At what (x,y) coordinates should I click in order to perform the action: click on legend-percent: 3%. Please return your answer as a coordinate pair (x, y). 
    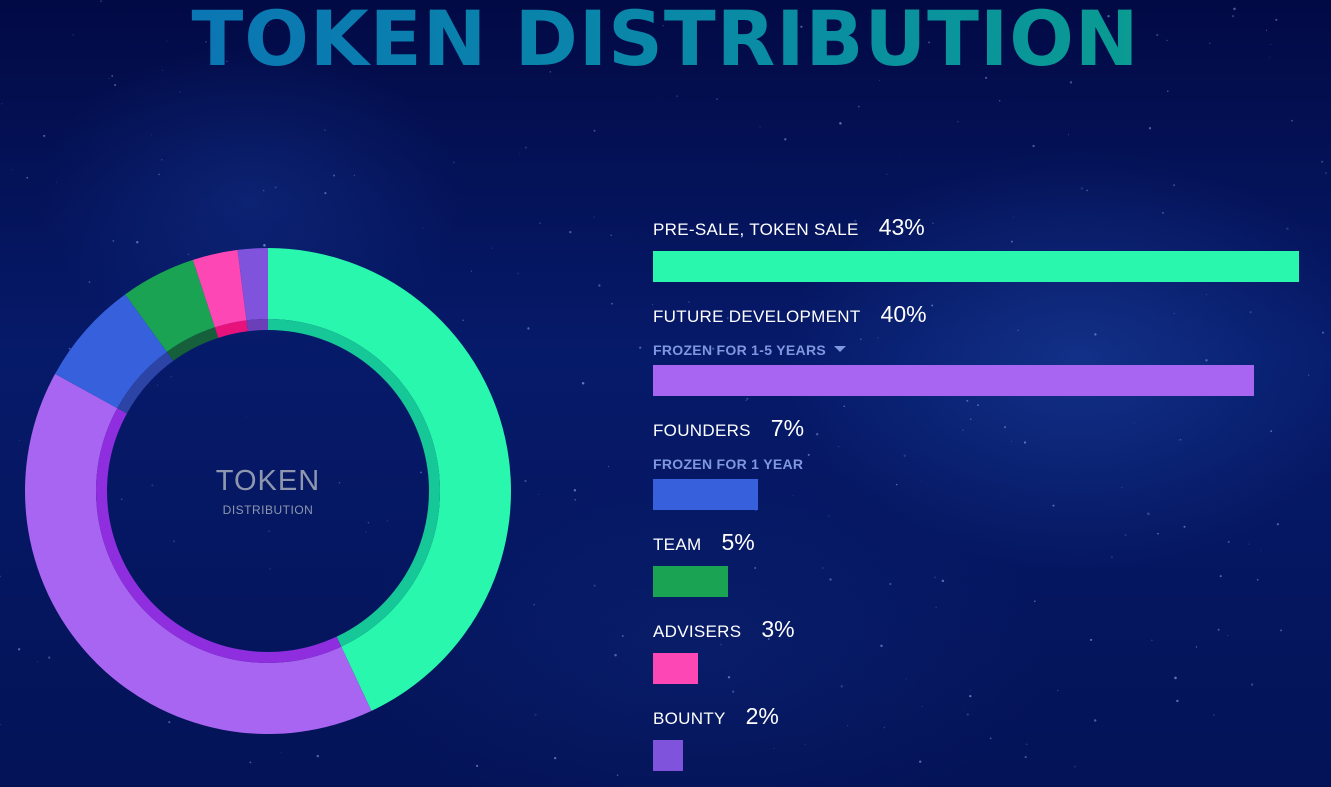
    Looking at the image, I should click on (778, 629).